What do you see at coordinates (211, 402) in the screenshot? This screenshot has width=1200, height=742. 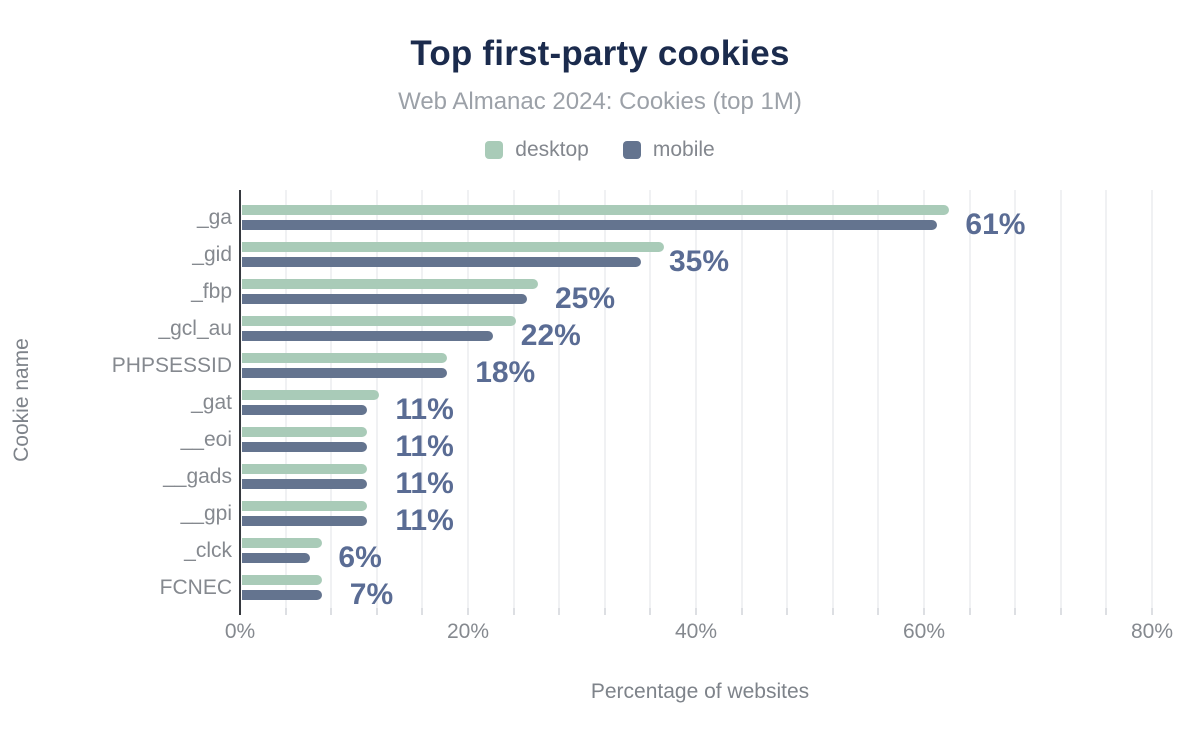 I see `category-label-_gat: _gat` at bounding box center [211, 402].